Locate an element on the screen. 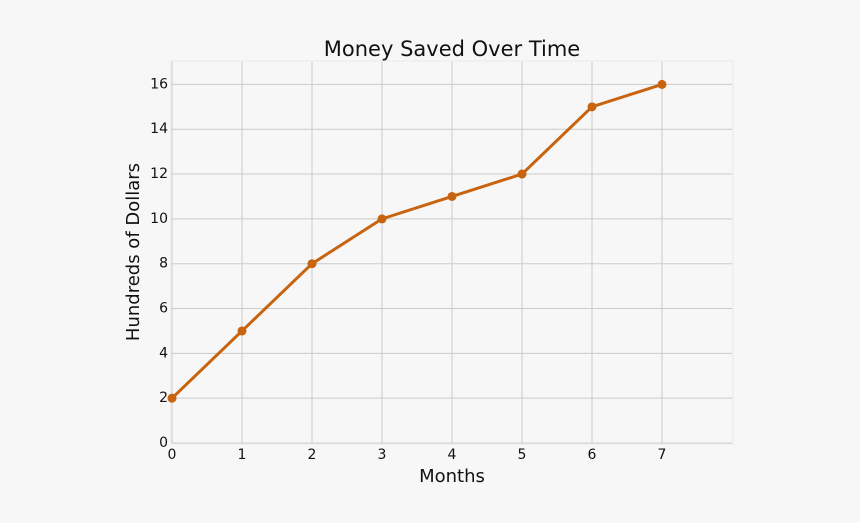 The width and height of the screenshot is (860, 523). x-tick-label: 0 is located at coordinates (172, 455).